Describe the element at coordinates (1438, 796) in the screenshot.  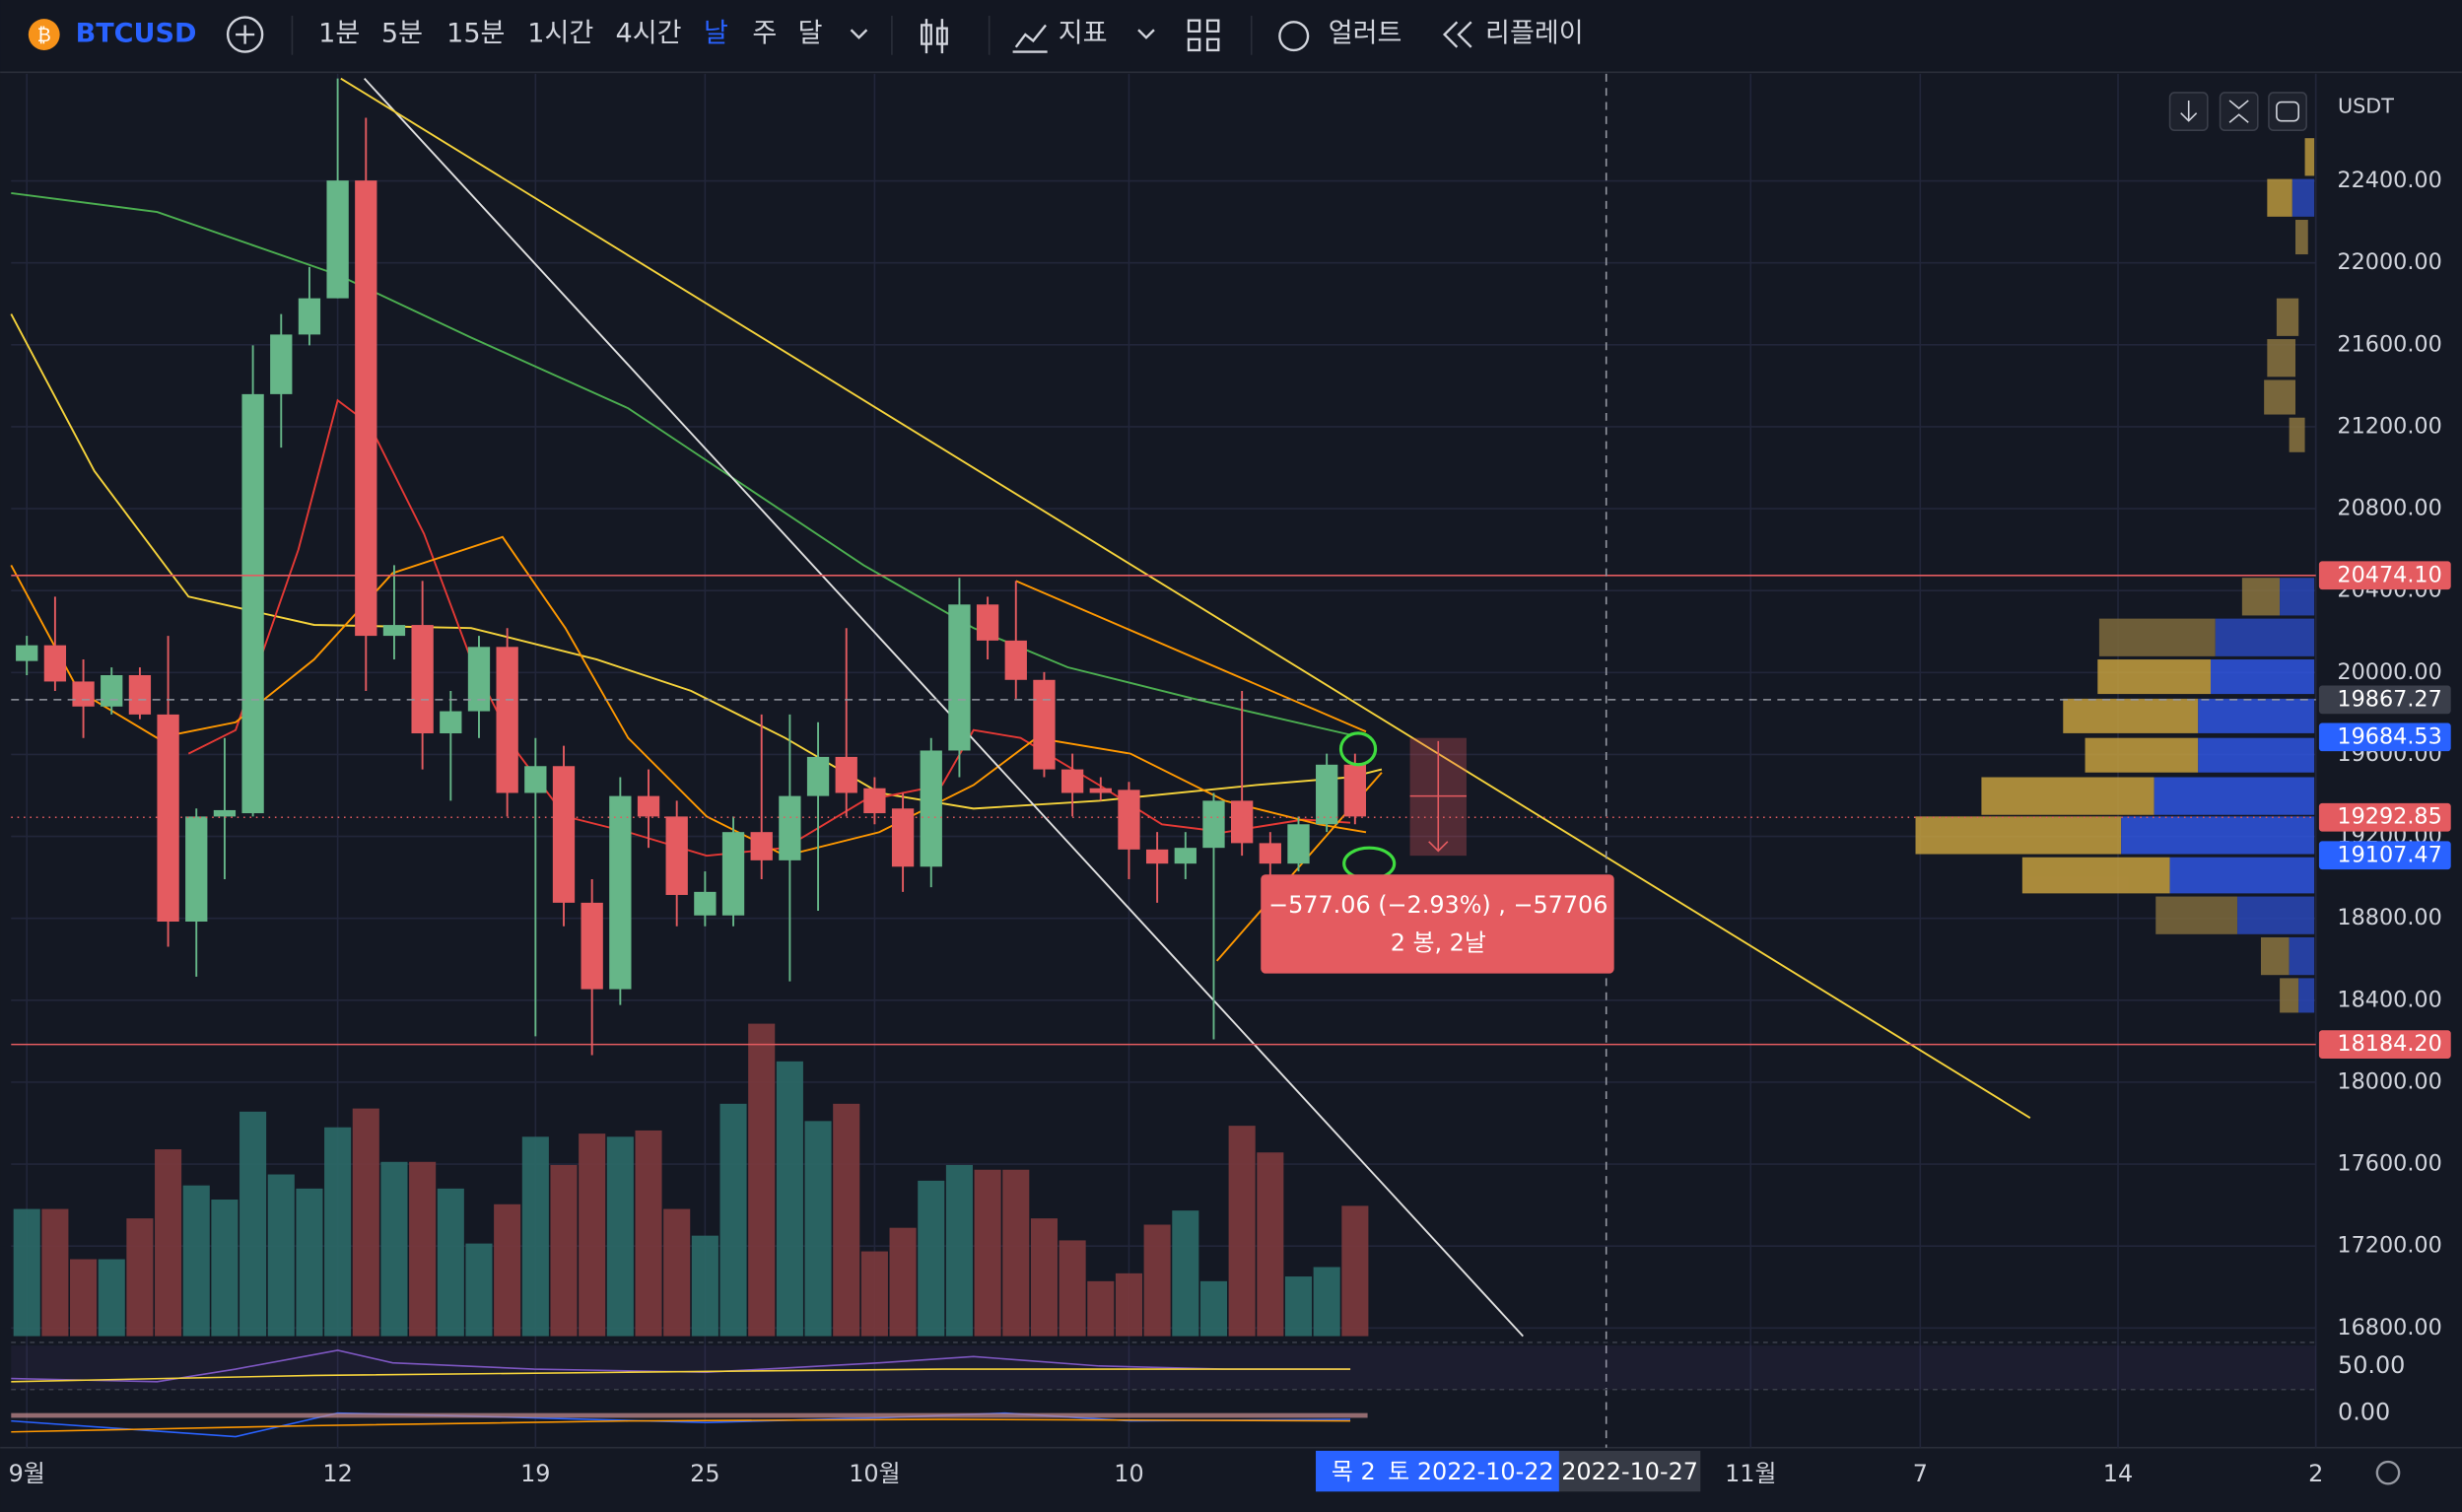
I see `measure-arrow` at that location.